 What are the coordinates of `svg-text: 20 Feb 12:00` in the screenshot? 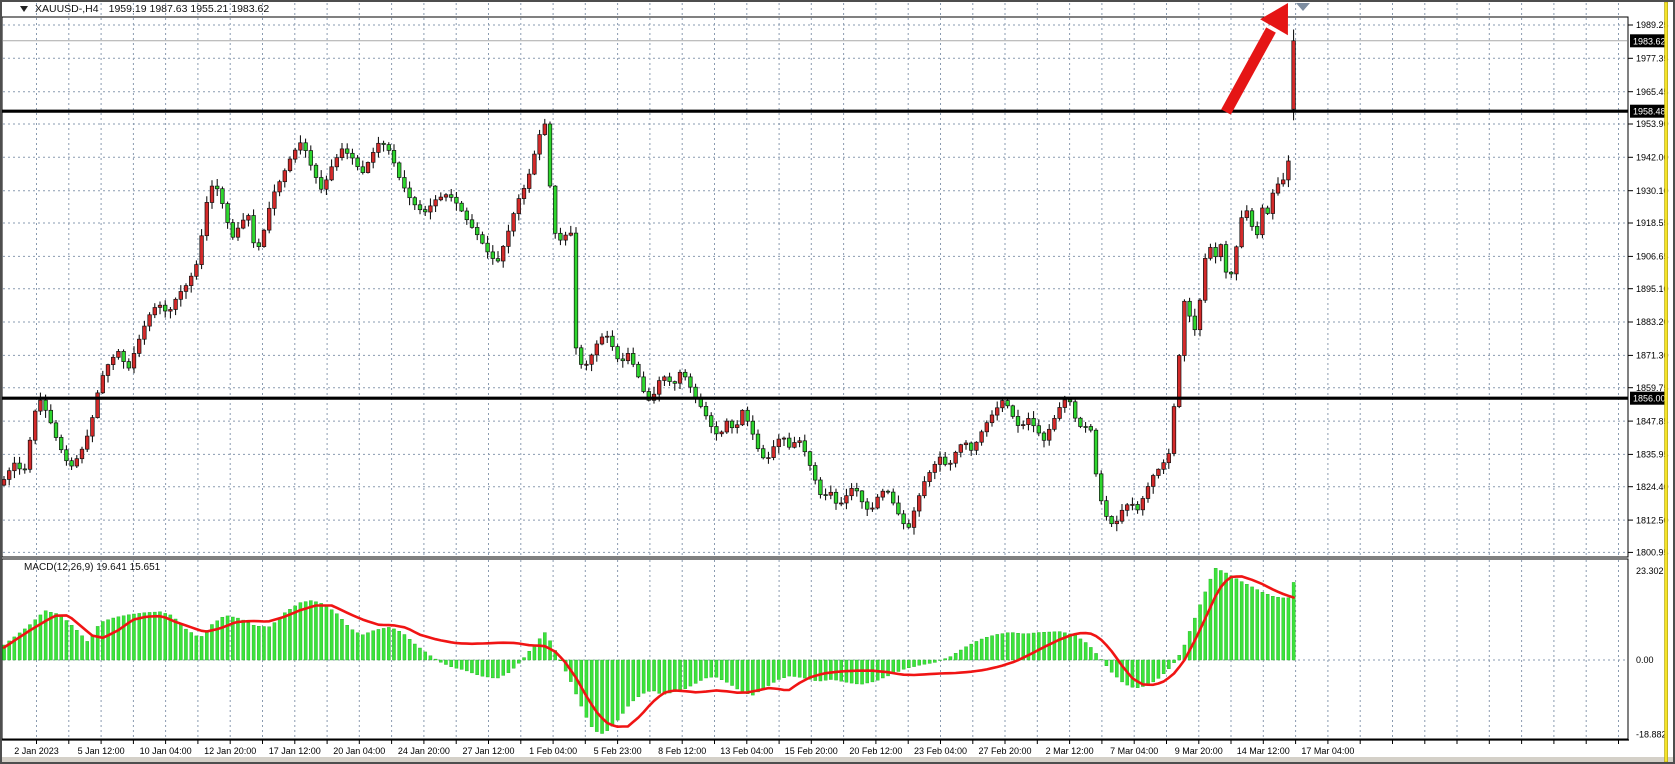 It's located at (875, 751).